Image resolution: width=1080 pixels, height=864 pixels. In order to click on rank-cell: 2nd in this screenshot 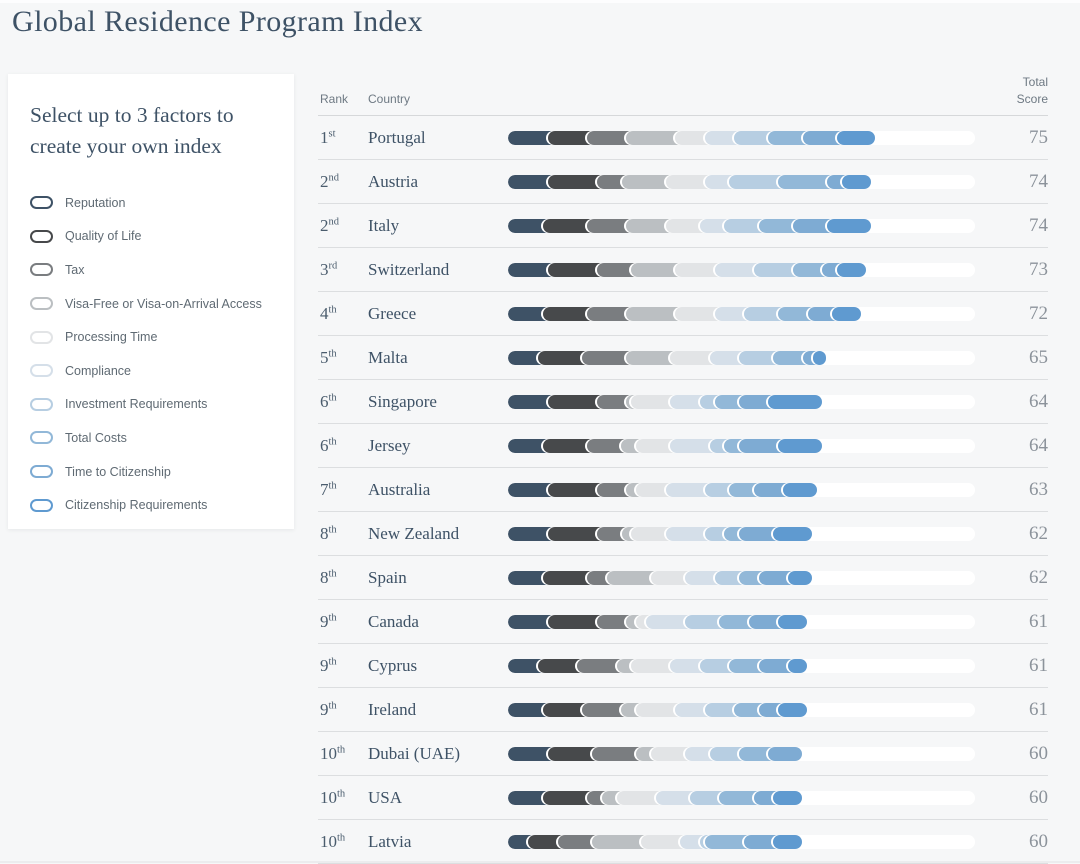, I will do `click(344, 182)`.